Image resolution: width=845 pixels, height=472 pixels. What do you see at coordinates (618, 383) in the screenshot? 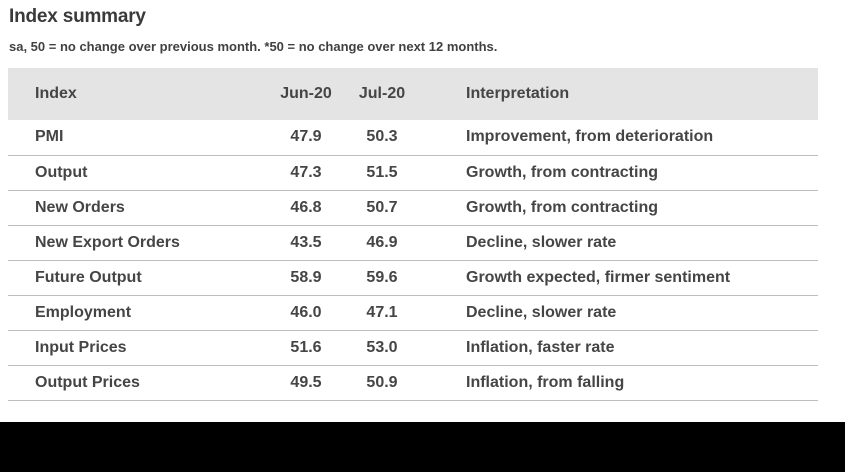
I see `interpretation-cell: Inflation, from falling` at bounding box center [618, 383].